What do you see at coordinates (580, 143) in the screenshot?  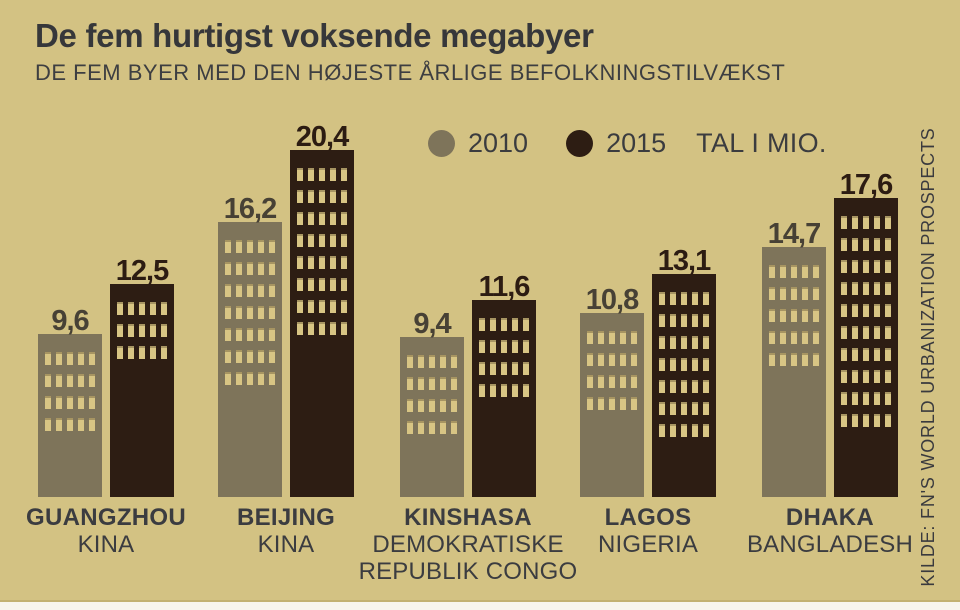 I see `legend-swatch-2015-icon` at bounding box center [580, 143].